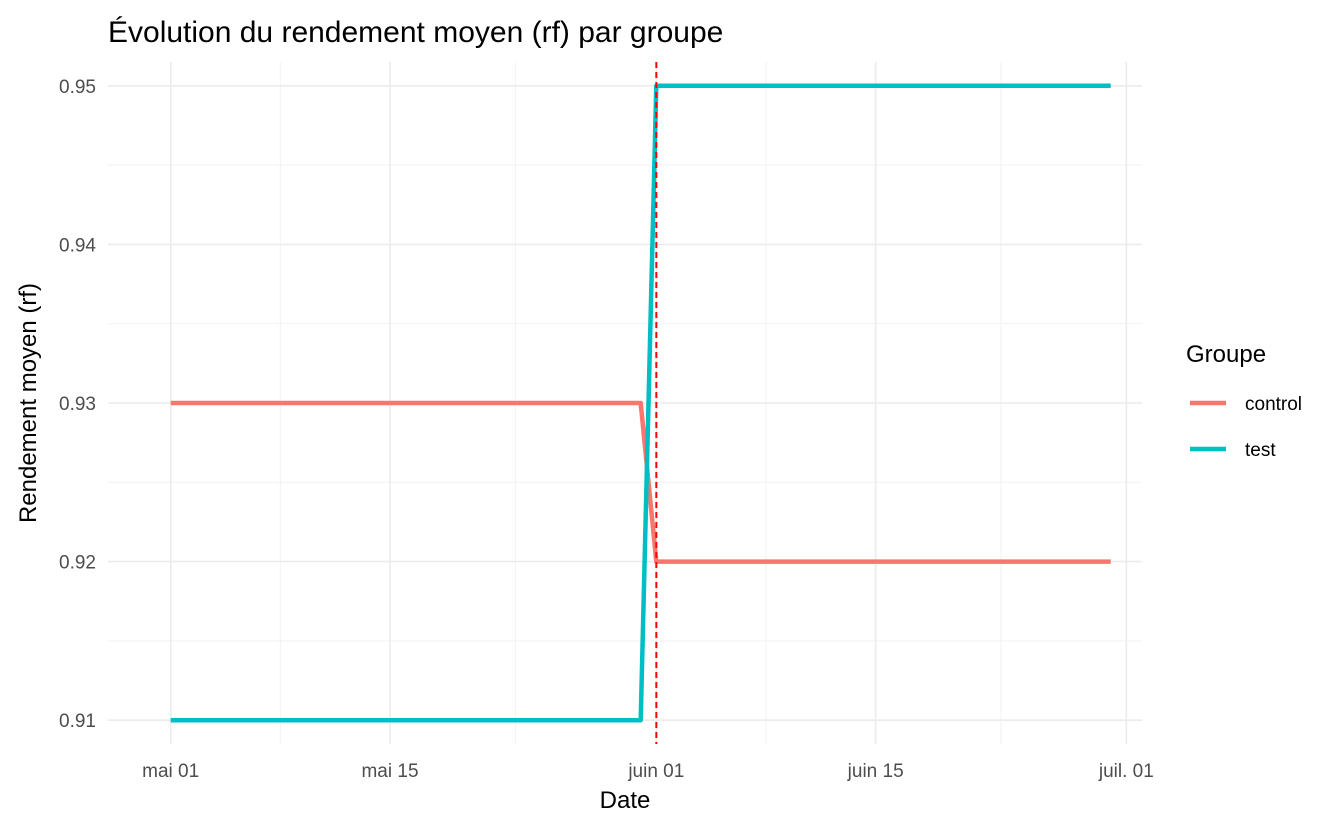 The image size is (1344, 830). I want to click on y-tick-label: 0.94, so click(77, 245).